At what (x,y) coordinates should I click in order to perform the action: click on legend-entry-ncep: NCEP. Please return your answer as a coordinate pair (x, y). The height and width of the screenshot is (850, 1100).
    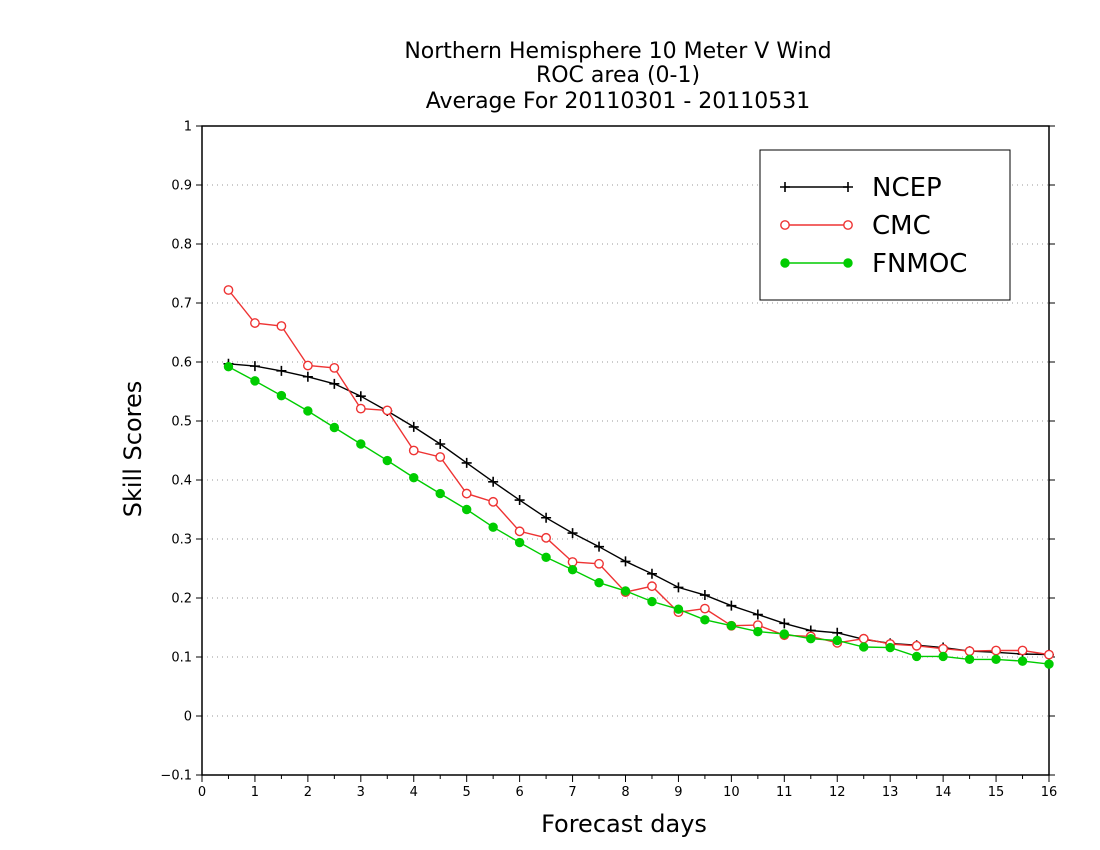
    Looking at the image, I should click on (861, 188).